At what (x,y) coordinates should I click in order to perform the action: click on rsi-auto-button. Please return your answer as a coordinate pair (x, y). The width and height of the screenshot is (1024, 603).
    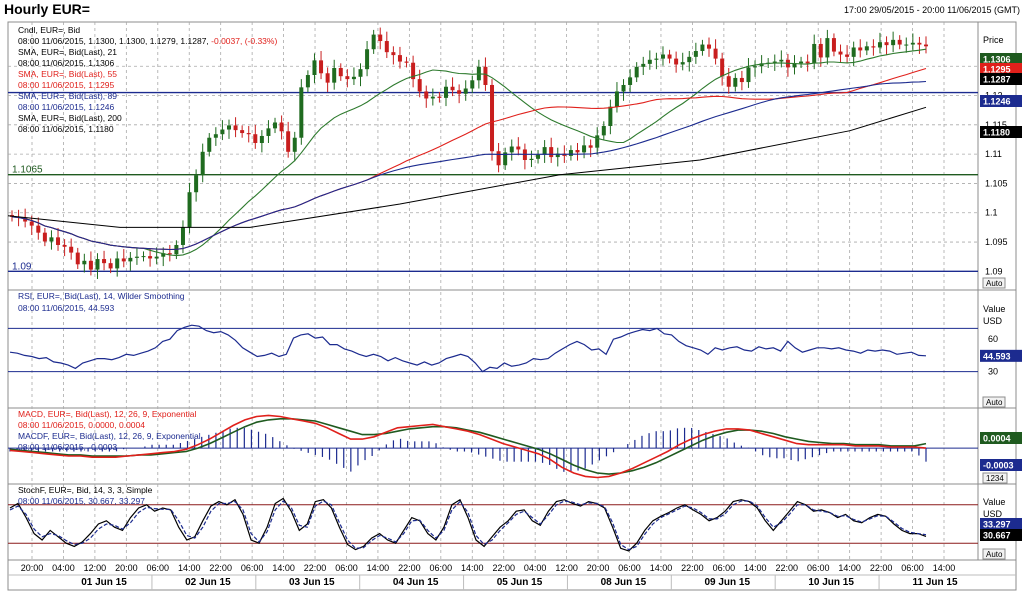
    Looking at the image, I should click on (994, 402).